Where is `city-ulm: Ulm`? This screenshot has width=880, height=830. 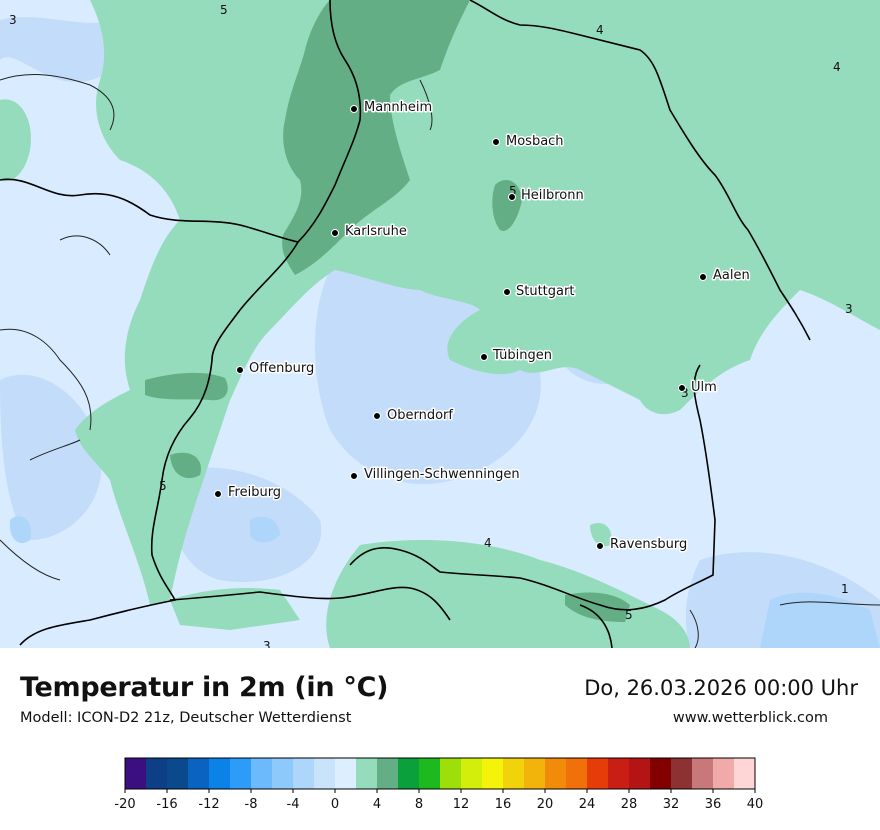
city-ulm: Ulm is located at coordinates (698, 388).